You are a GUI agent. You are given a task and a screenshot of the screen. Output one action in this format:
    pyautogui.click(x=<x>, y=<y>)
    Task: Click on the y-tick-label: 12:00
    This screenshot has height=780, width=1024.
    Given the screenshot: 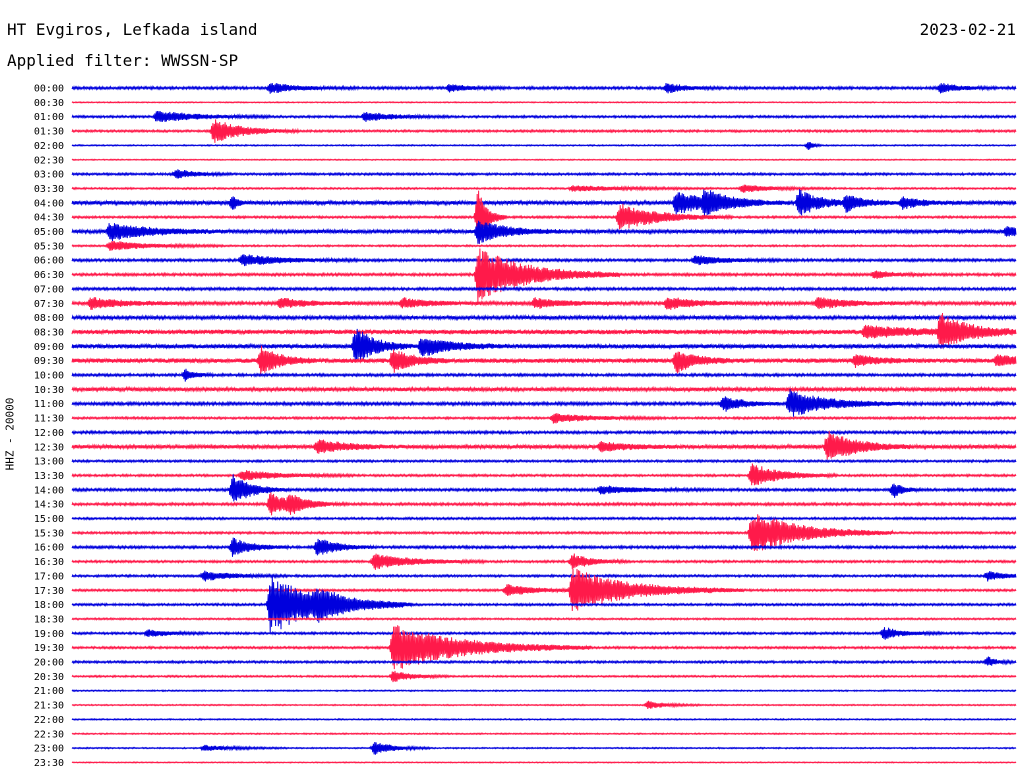 What is the action you would take?
    pyautogui.click(x=49, y=433)
    